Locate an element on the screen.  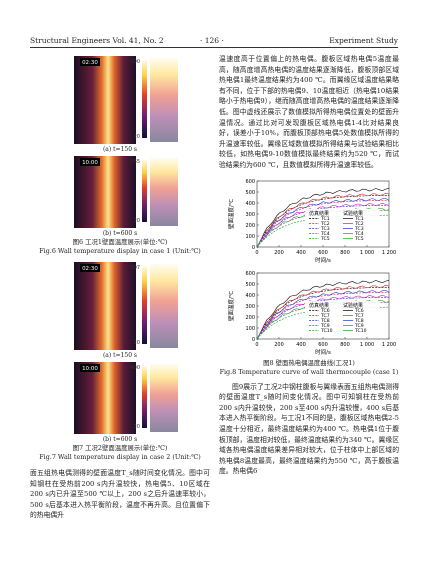
legend-box is located at coordinates (342, 224).